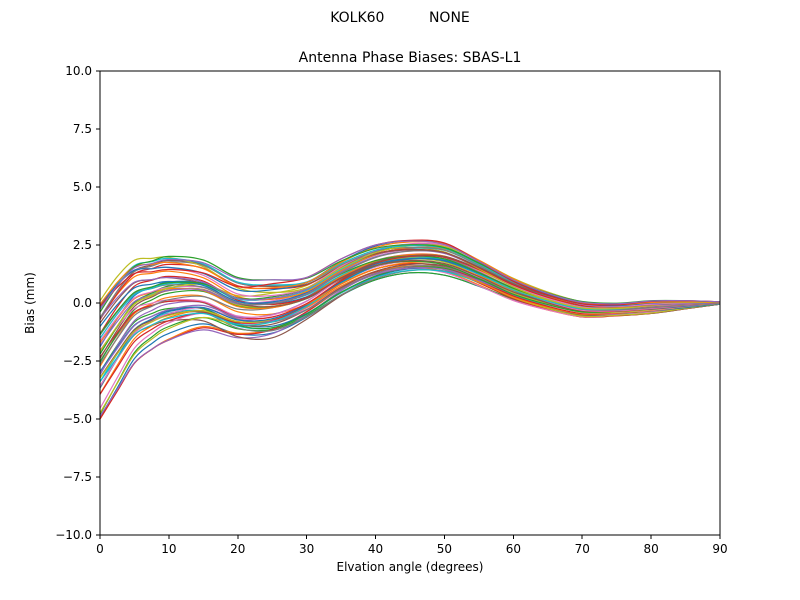 The height and width of the screenshot is (600, 800). I want to click on figure-suptitle: KOLK60 NONE, so click(400, 18).